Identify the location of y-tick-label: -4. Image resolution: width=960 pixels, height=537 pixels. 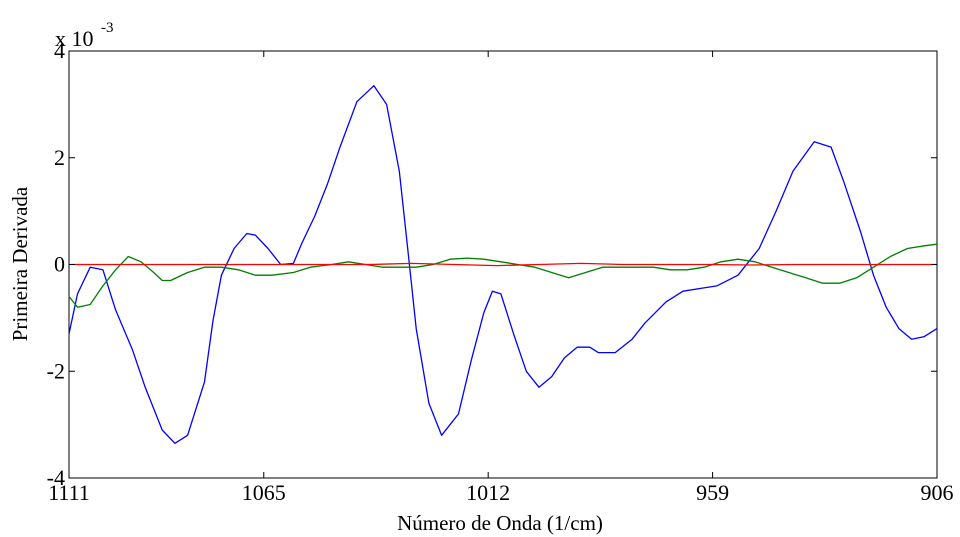
(56, 477).